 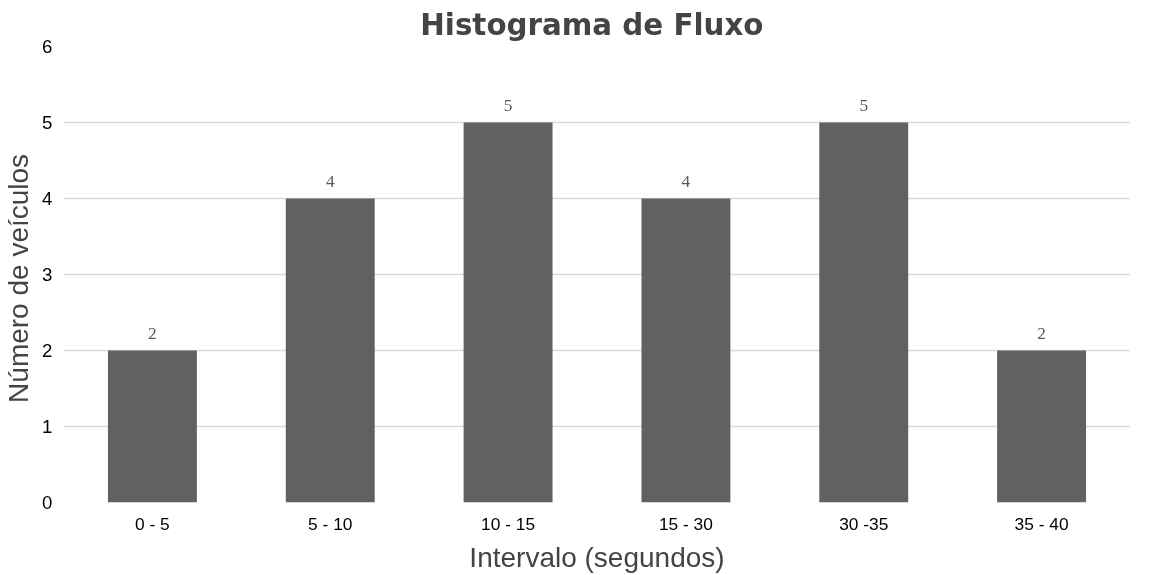 What do you see at coordinates (47, 46) in the screenshot?
I see `y-tick-label: 6` at bounding box center [47, 46].